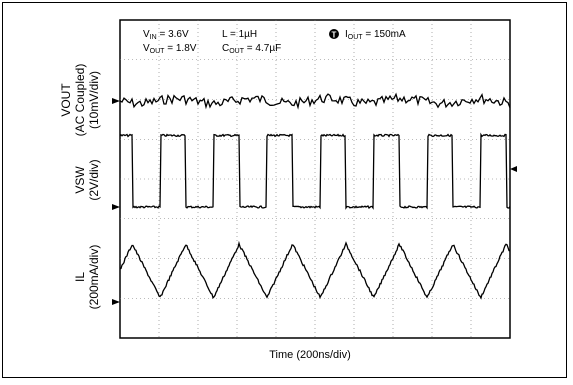 The height and width of the screenshot is (385, 573). Describe the element at coordinates (116, 302) in the screenshot. I see `il-ground-marker` at that location.